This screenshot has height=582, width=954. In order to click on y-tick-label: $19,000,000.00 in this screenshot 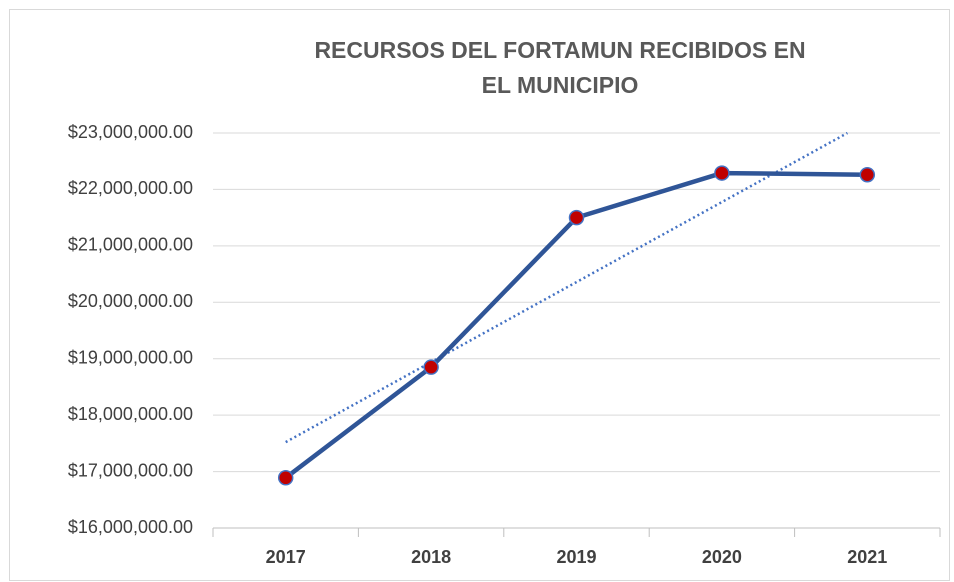, I will do `click(130, 357)`.